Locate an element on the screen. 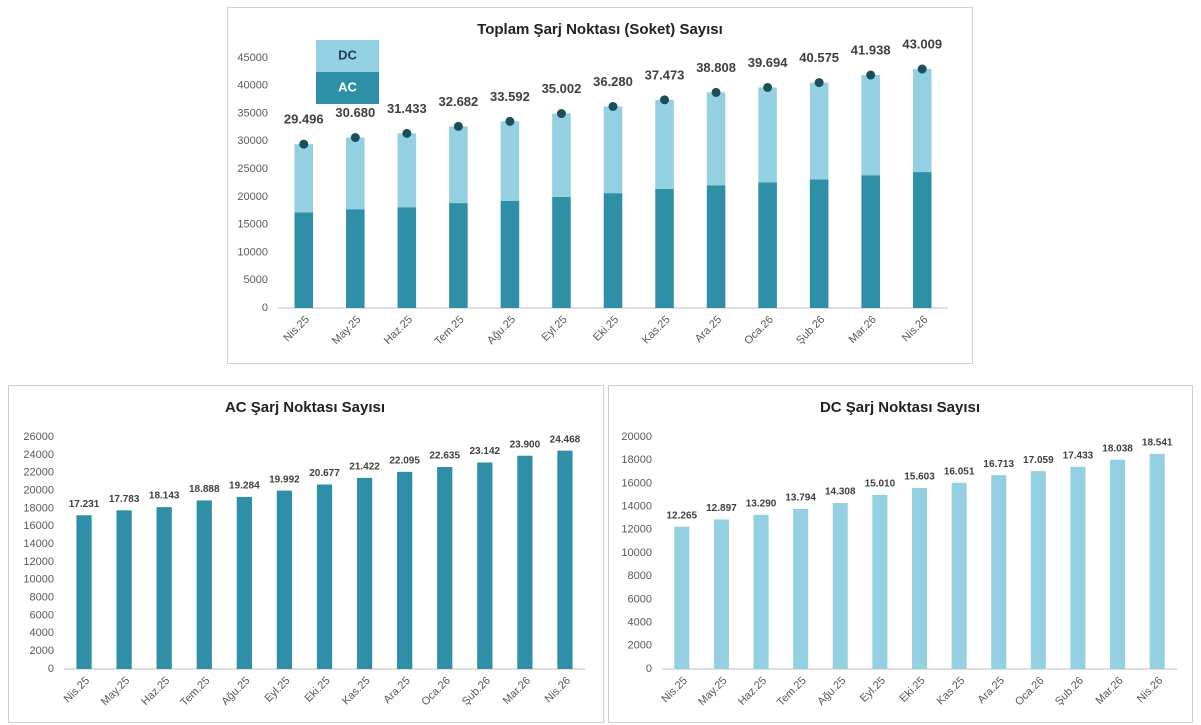  value-label: 18.038 is located at coordinates (1117, 448).